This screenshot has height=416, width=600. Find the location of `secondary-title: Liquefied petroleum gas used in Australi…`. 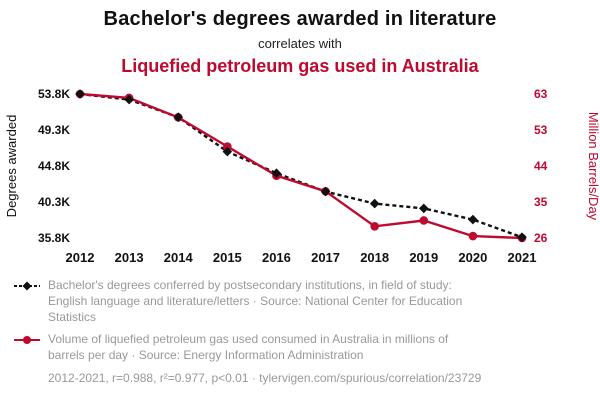

secondary-title: Liquefied petroleum gas used in Australi… is located at coordinates (300, 66).